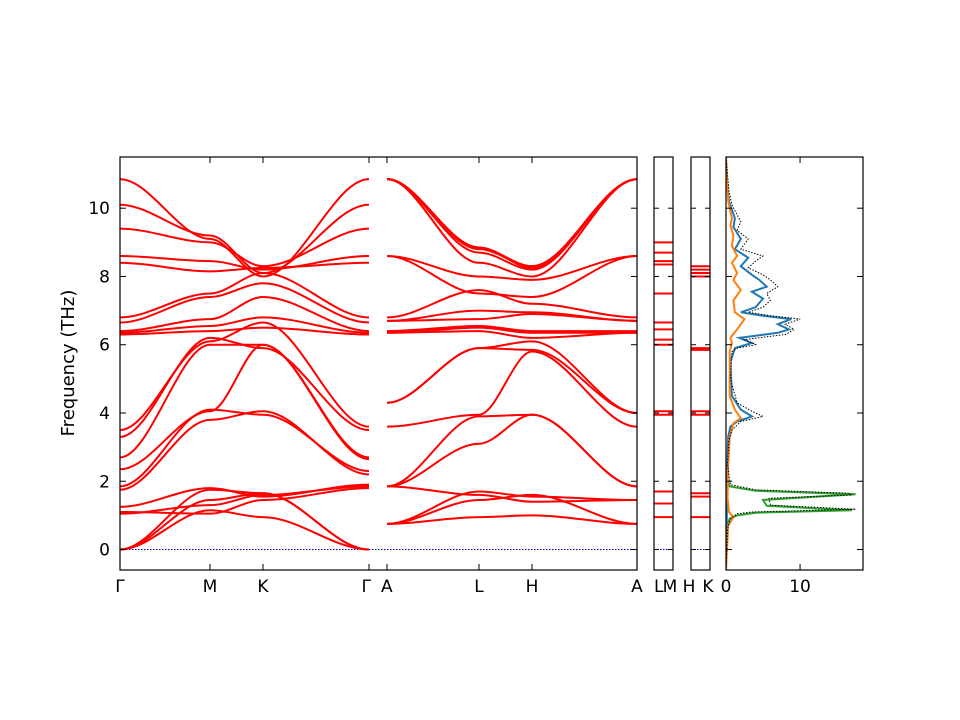 The width and height of the screenshot is (960, 720). What do you see at coordinates (99, 209) in the screenshot?
I see `y-tick-label: 10` at bounding box center [99, 209].